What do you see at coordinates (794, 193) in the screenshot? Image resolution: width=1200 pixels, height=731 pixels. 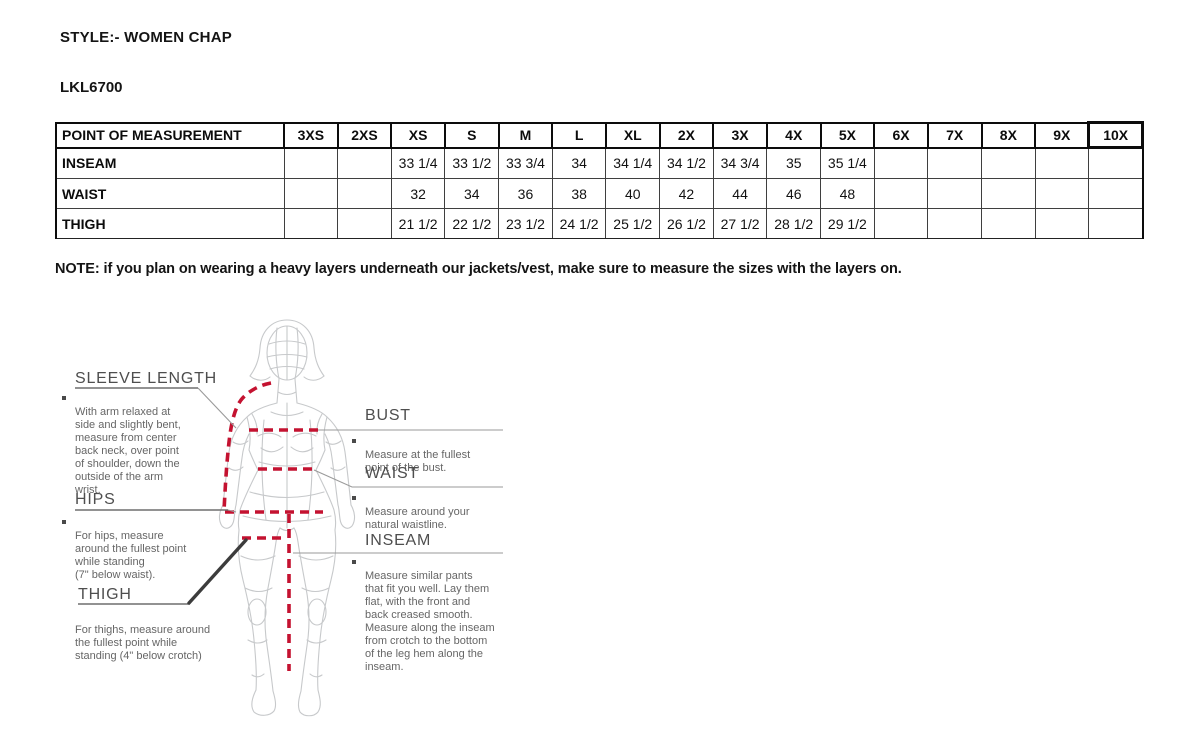 I see `size-value-cell: 46` at bounding box center [794, 193].